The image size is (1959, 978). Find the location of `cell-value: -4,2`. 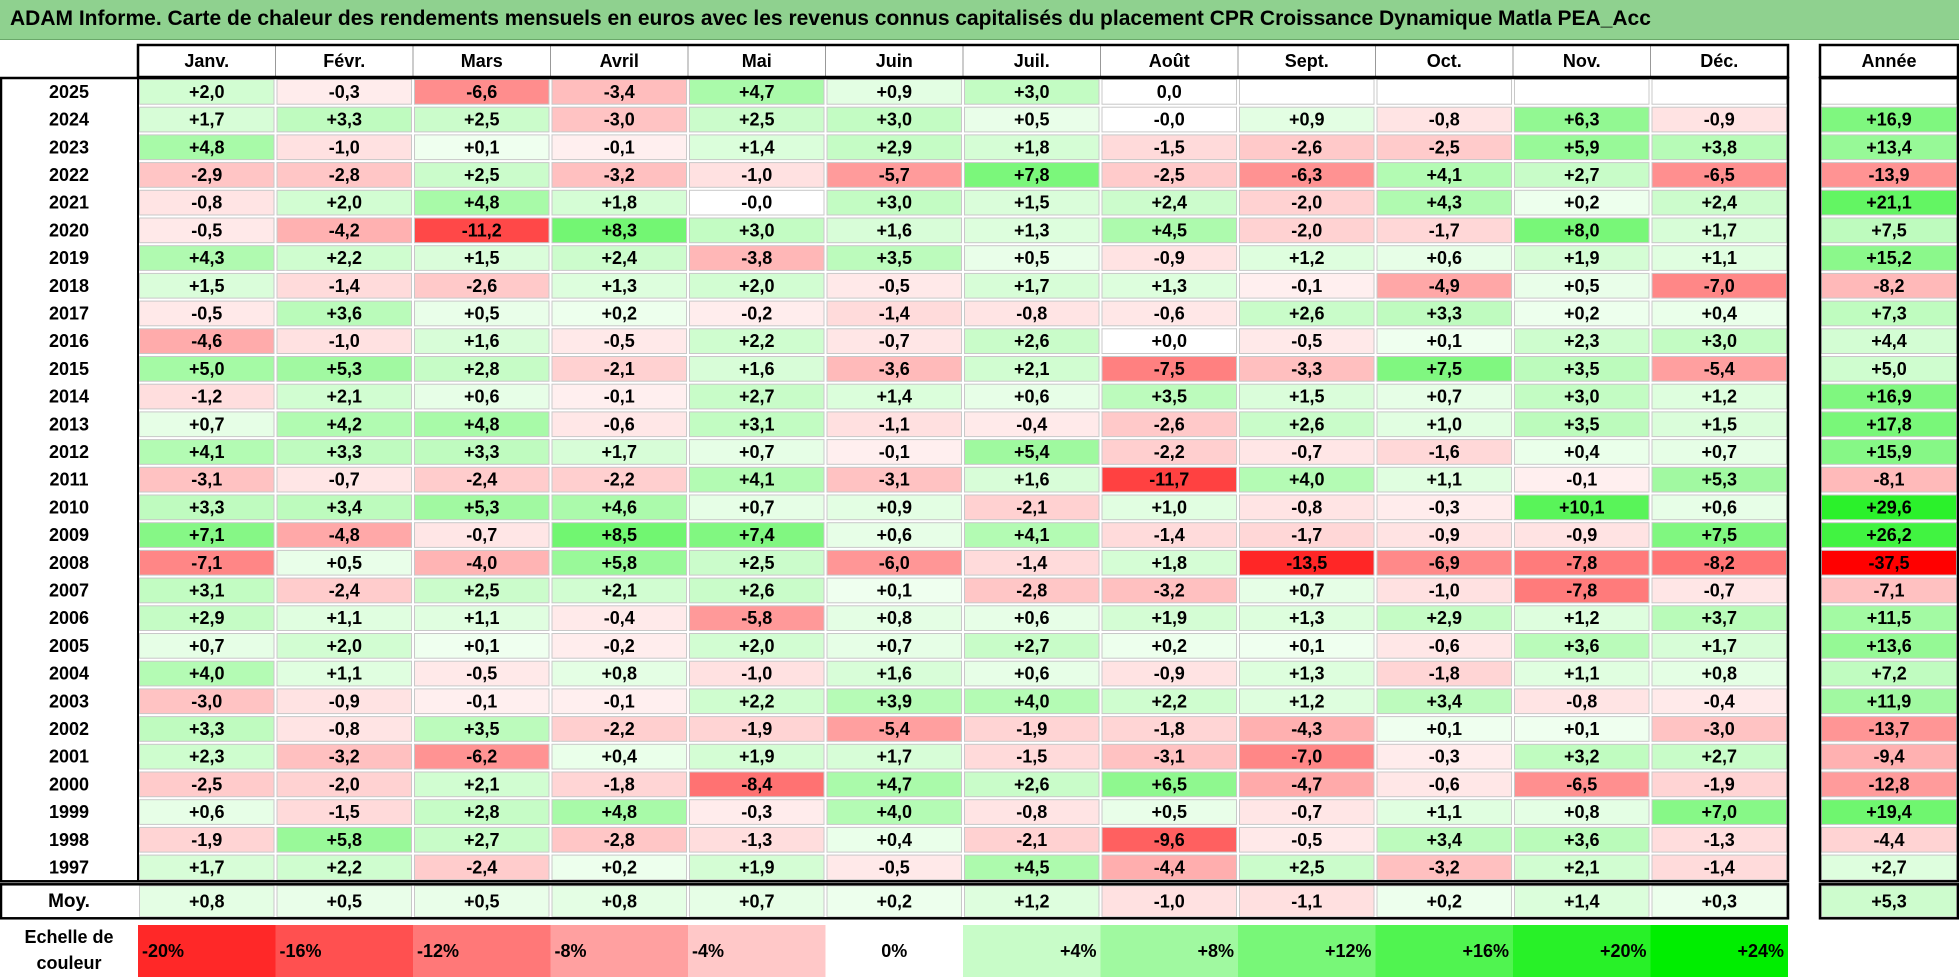

cell-value: -4,2 is located at coordinates (344, 230).